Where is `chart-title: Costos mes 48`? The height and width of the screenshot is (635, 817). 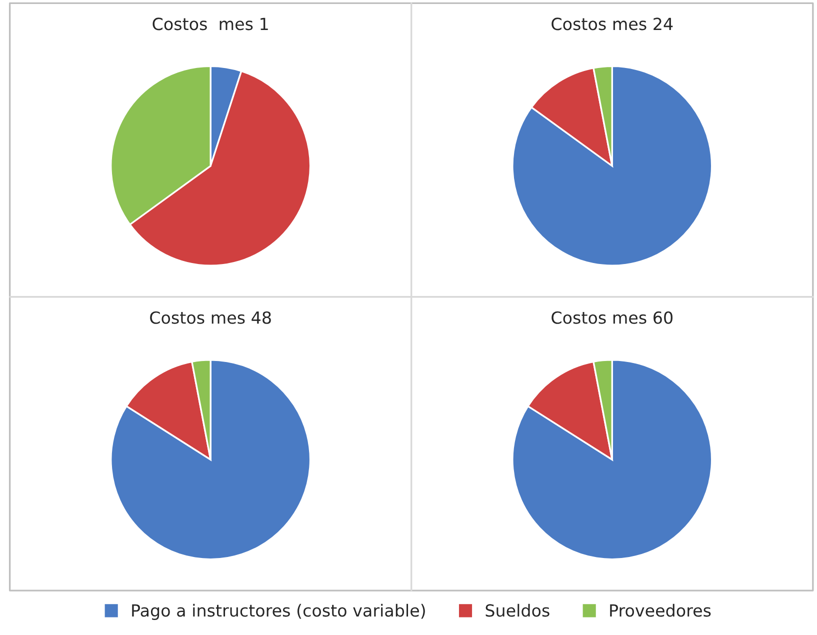
chart-title: Costos mes 48 is located at coordinates (210, 317).